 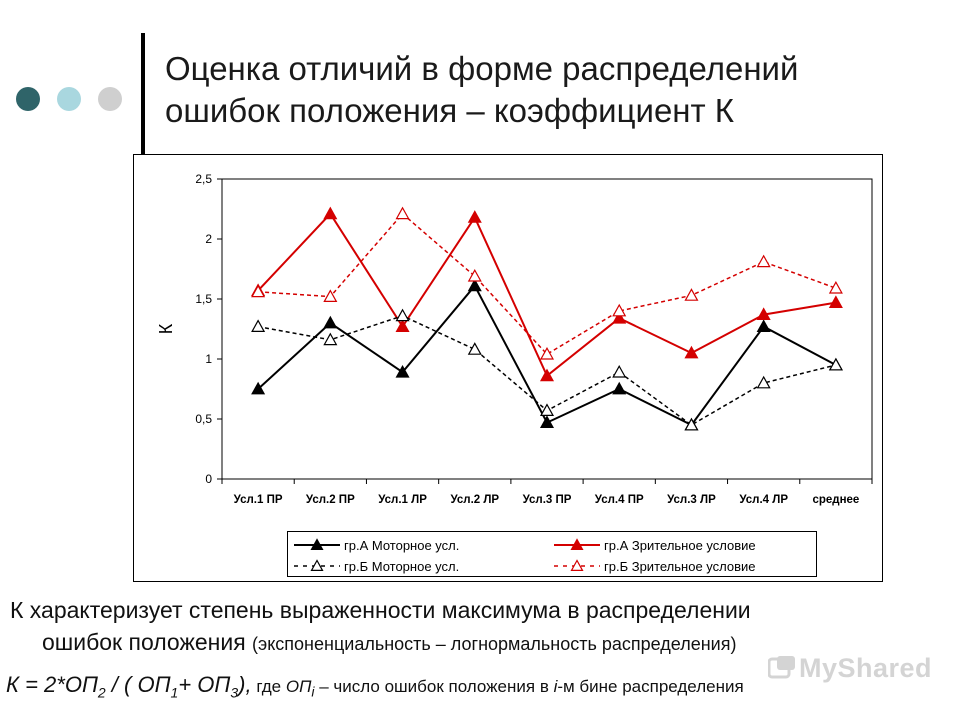 I want to click on x-tick-label: Усл.4 ПР, so click(x=619, y=500).